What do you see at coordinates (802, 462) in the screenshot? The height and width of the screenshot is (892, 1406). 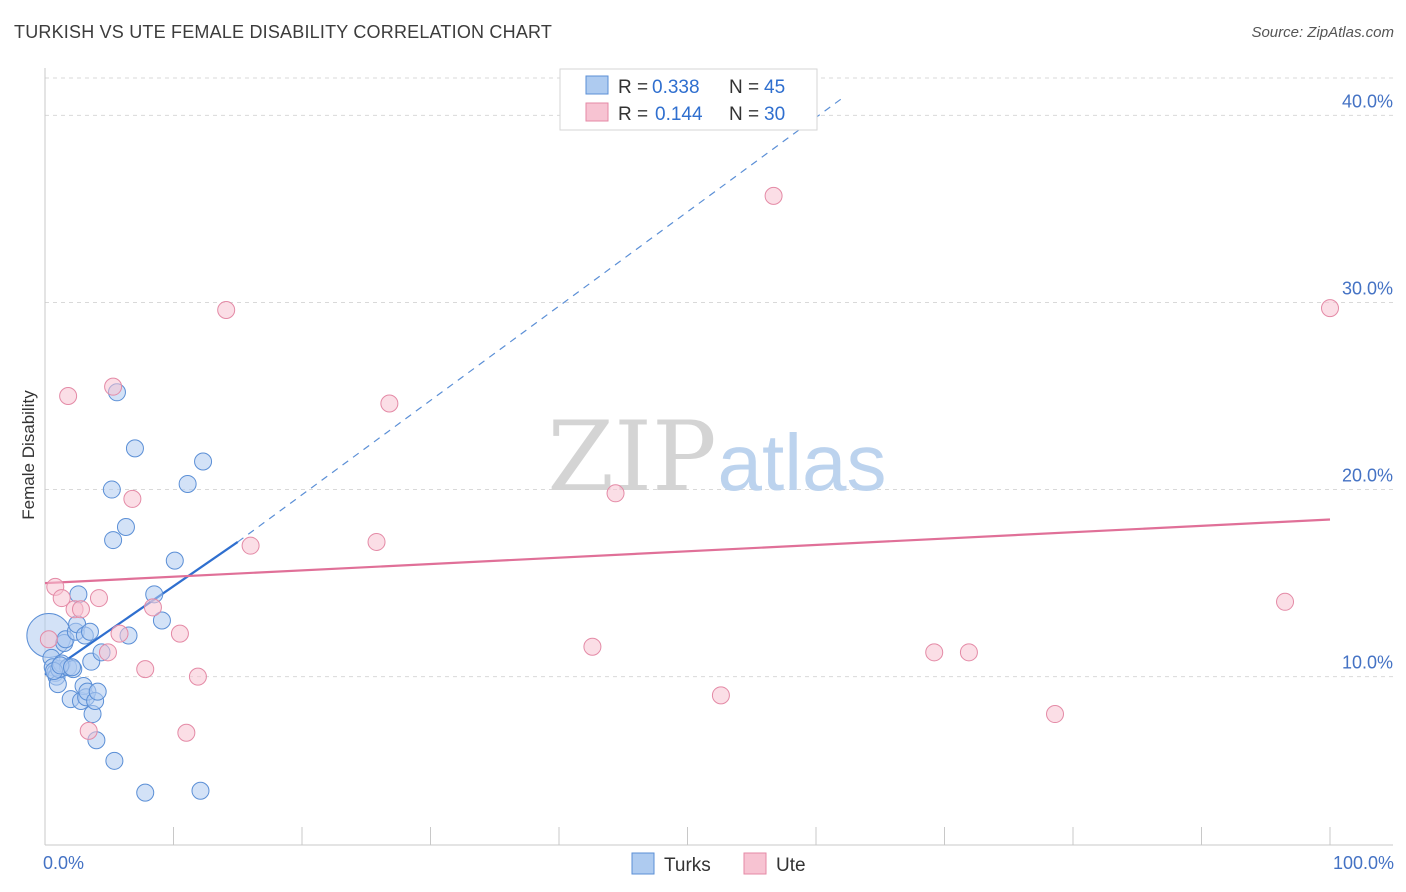 I see `watermark-atlas: atlas` at bounding box center [802, 462].